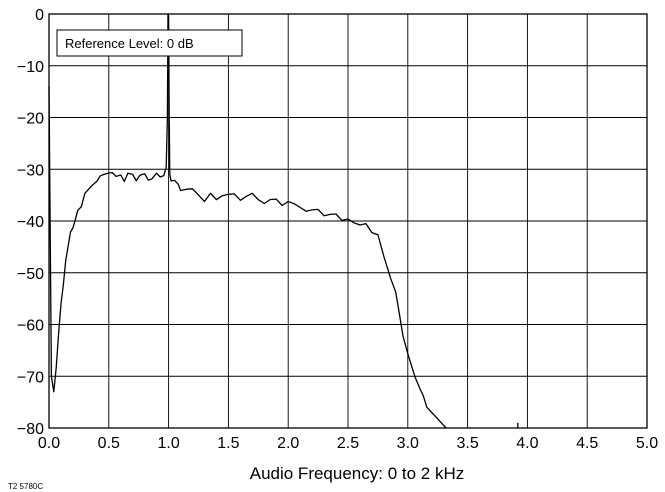  I want to click on y-tick-label: −70, so click(30, 377).